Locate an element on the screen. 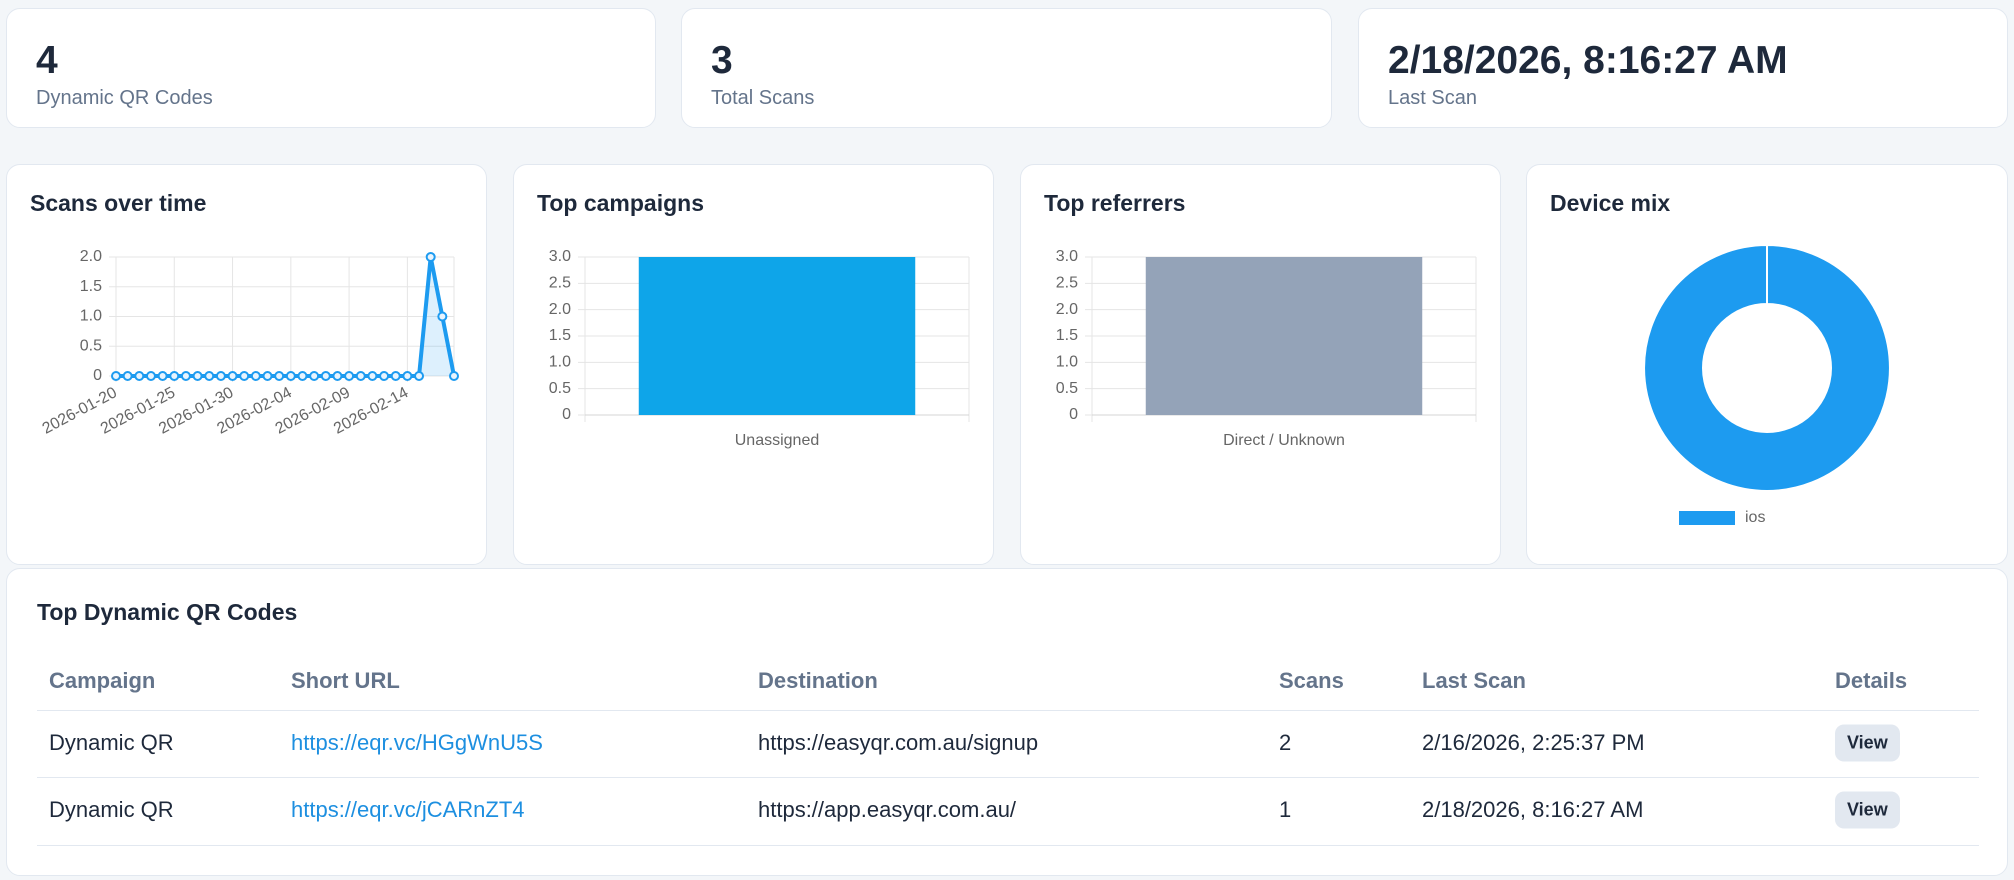 The height and width of the screenshot is (880, 2014). stat-card: 2/18/2026, 8:16:27 AM Last Scan is located at coordinates (1683, 68).